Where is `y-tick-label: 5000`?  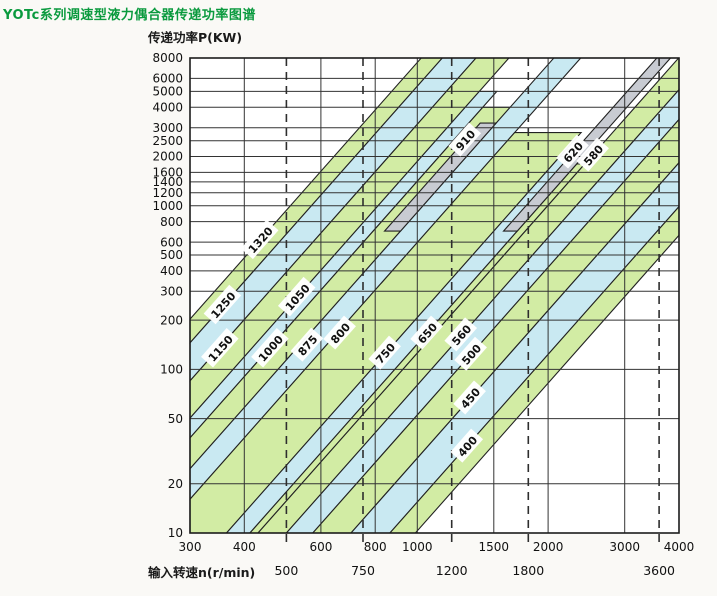 y-tick-label: 5000 is located at coordinates (167, 92).